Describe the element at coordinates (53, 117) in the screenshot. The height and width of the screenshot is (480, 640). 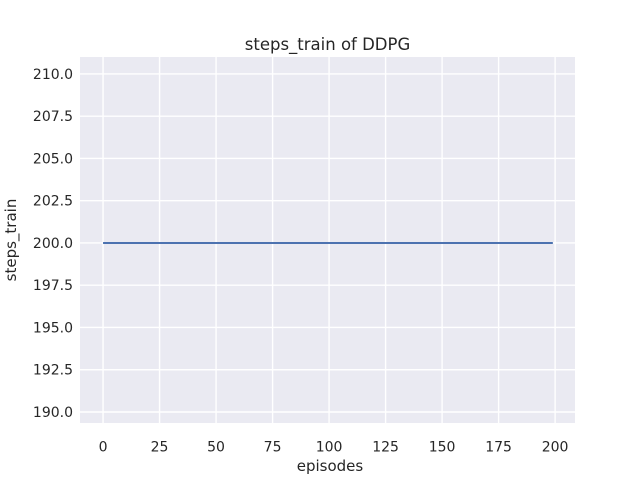
I see `y-tick-label: 207.5` at that location.